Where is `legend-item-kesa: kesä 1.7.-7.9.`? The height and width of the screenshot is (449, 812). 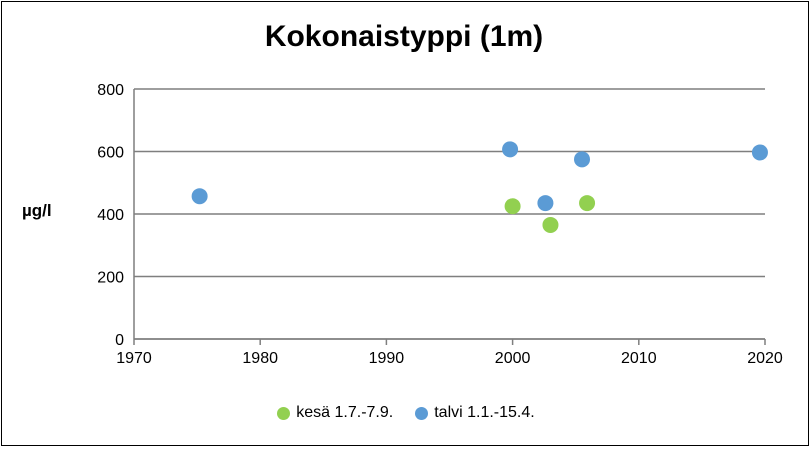 legend-item-kesa: kesä 1.7.-7.9. is located at coordinates (335, 413).